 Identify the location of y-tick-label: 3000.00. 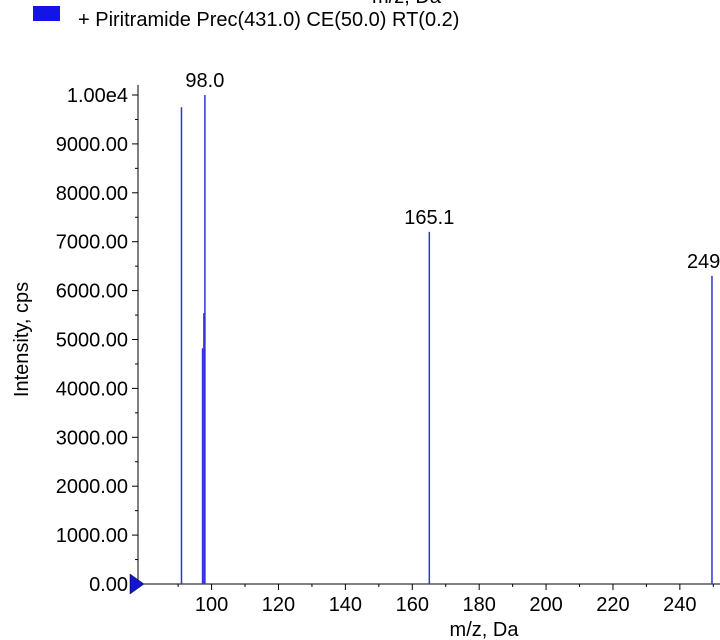
(92, 438).